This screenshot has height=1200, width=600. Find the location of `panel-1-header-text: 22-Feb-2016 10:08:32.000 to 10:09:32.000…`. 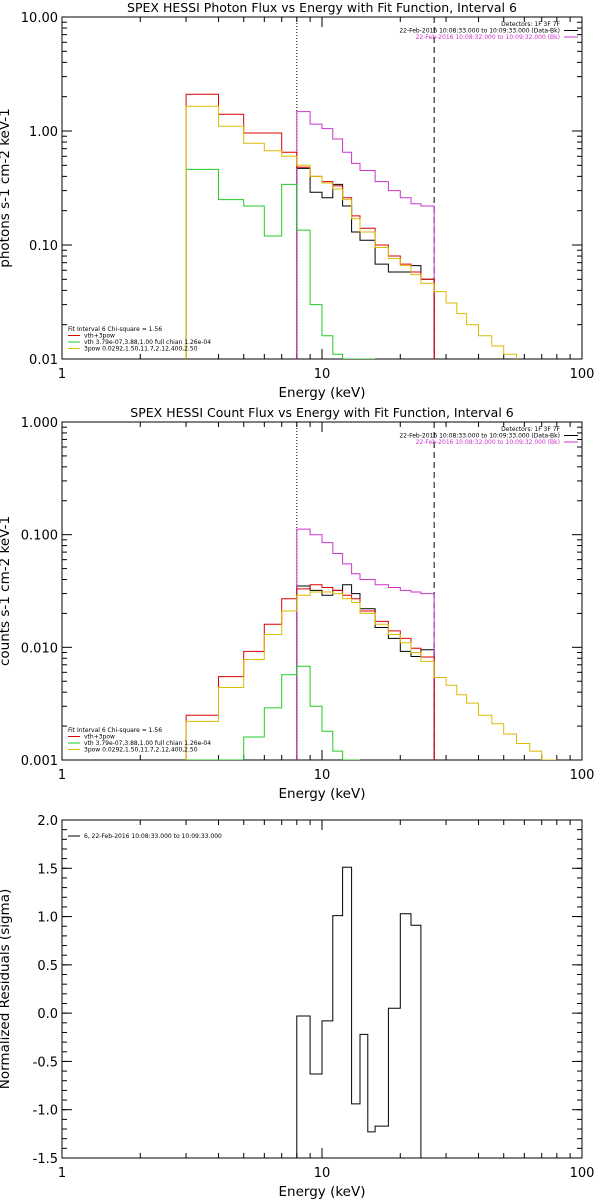

panel-1-header-text: 22-Feb-2016 10:08:32.000 to 10:09:32.000… is located at coordinates (488, 37).